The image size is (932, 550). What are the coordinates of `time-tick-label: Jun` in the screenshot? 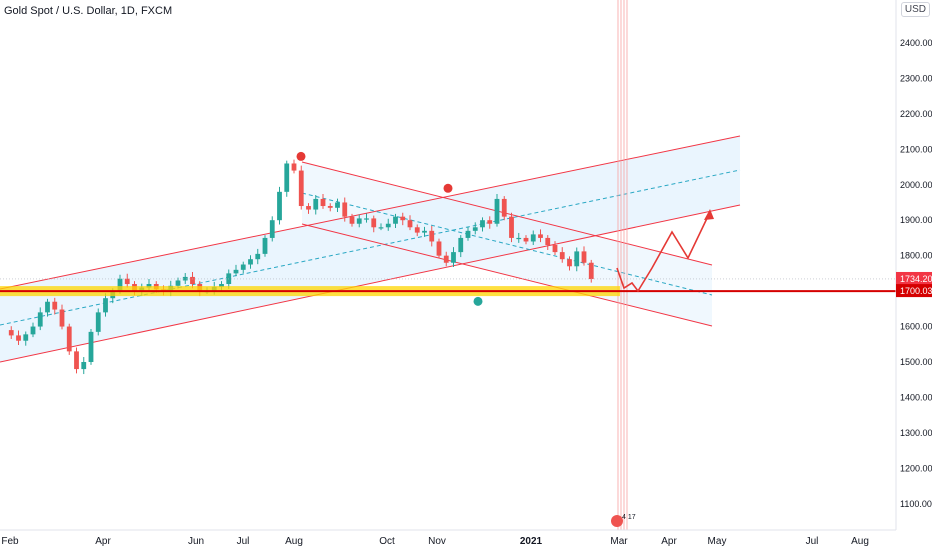 It's located at (196, 541).